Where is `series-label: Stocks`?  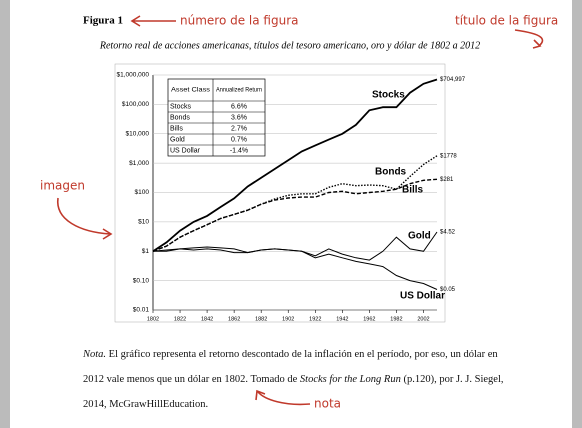 series-label: Stocks is located at coordinates (388, 95).